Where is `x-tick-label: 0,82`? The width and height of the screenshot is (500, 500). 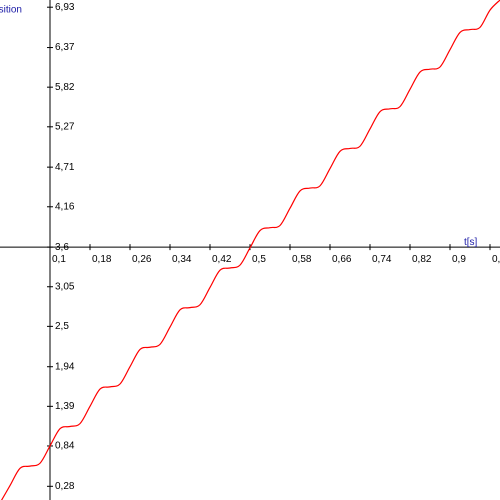 x-tick-label: 0,82 is located at coordinates (422, 259).